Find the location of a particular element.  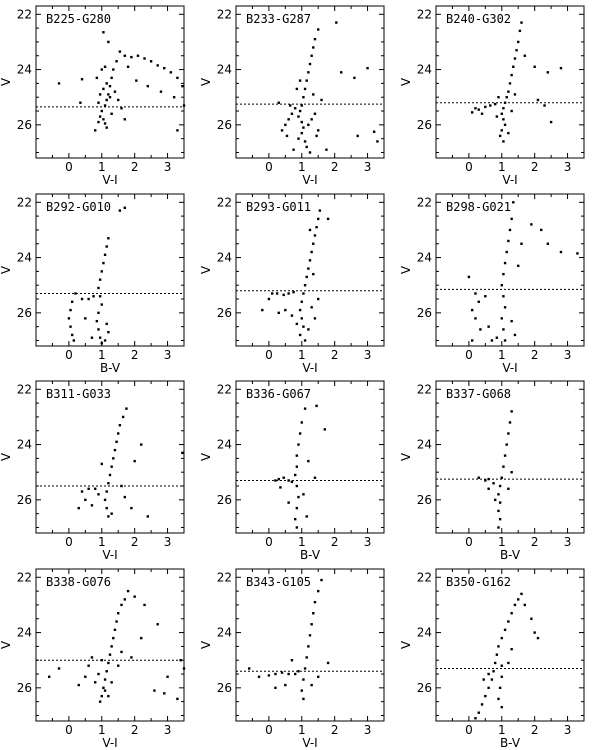

x-axis-label: V-I is located at coordinates (109, 180).